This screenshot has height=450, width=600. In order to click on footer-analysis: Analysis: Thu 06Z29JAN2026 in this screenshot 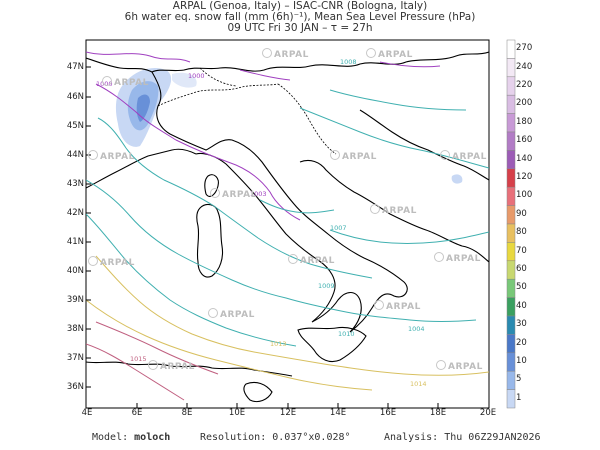, I will do `click(462, 437)`.